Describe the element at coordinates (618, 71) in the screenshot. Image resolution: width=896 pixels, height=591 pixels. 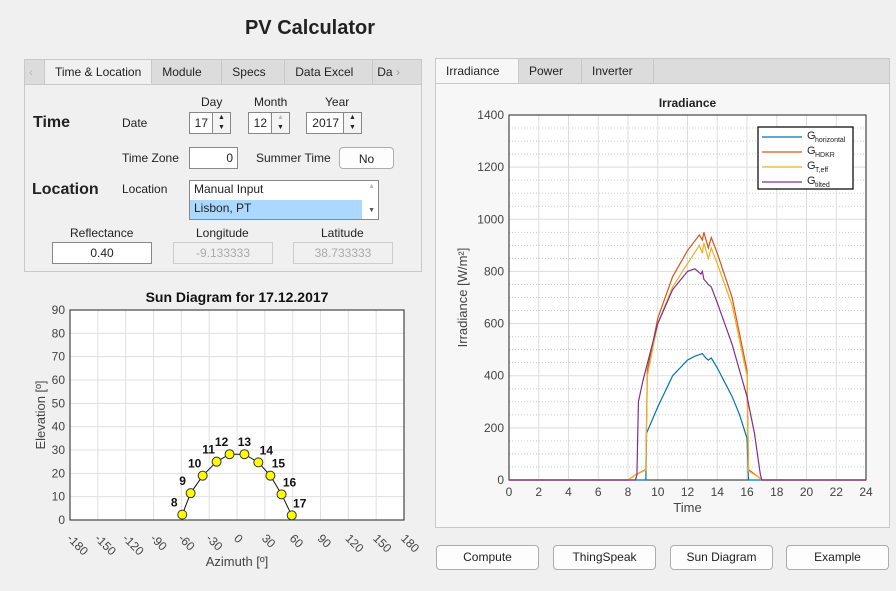
I see `tab-inverter: Inverter` at that location.